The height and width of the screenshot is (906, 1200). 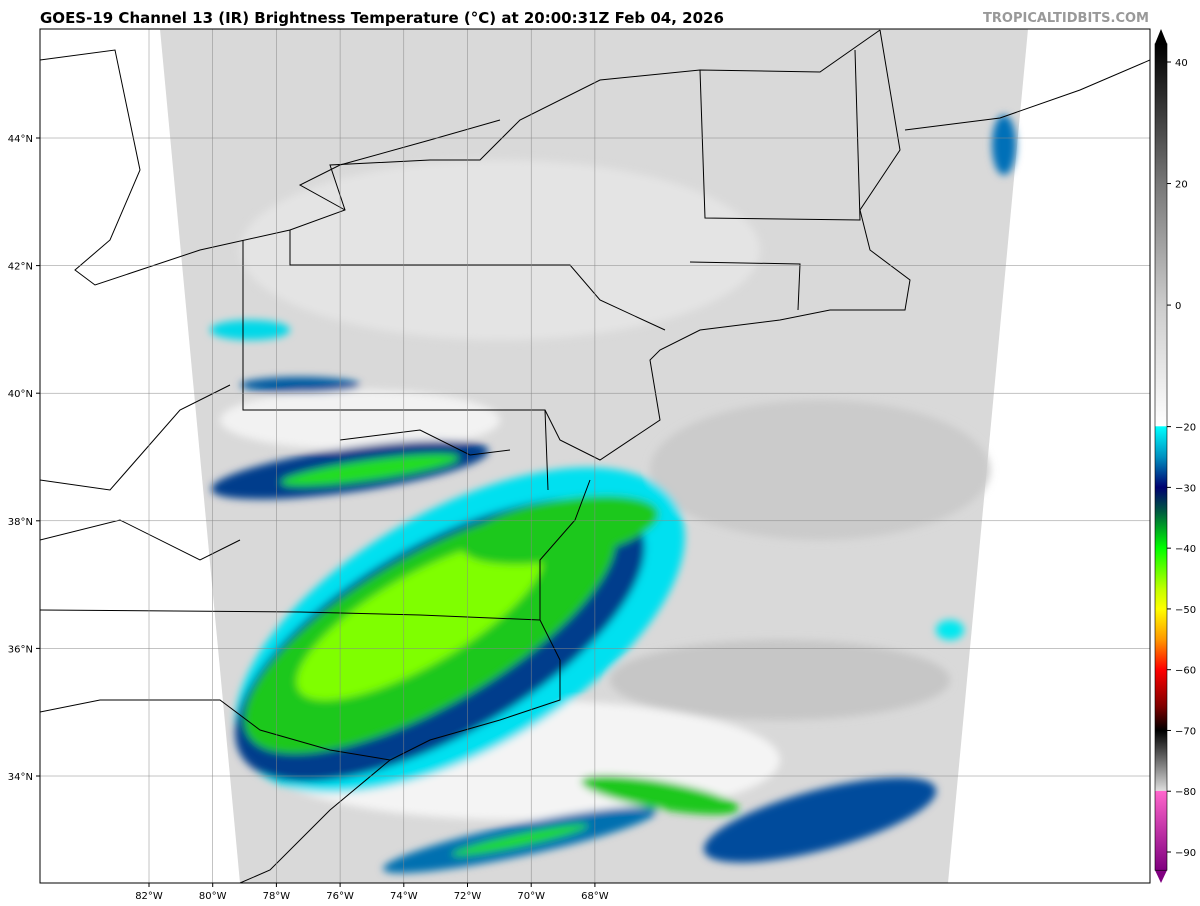 What do you see at coordinates (20, 394) in the screenshot?
I see `lat-tick-label: 40°N` at bounding box center [20, 394].